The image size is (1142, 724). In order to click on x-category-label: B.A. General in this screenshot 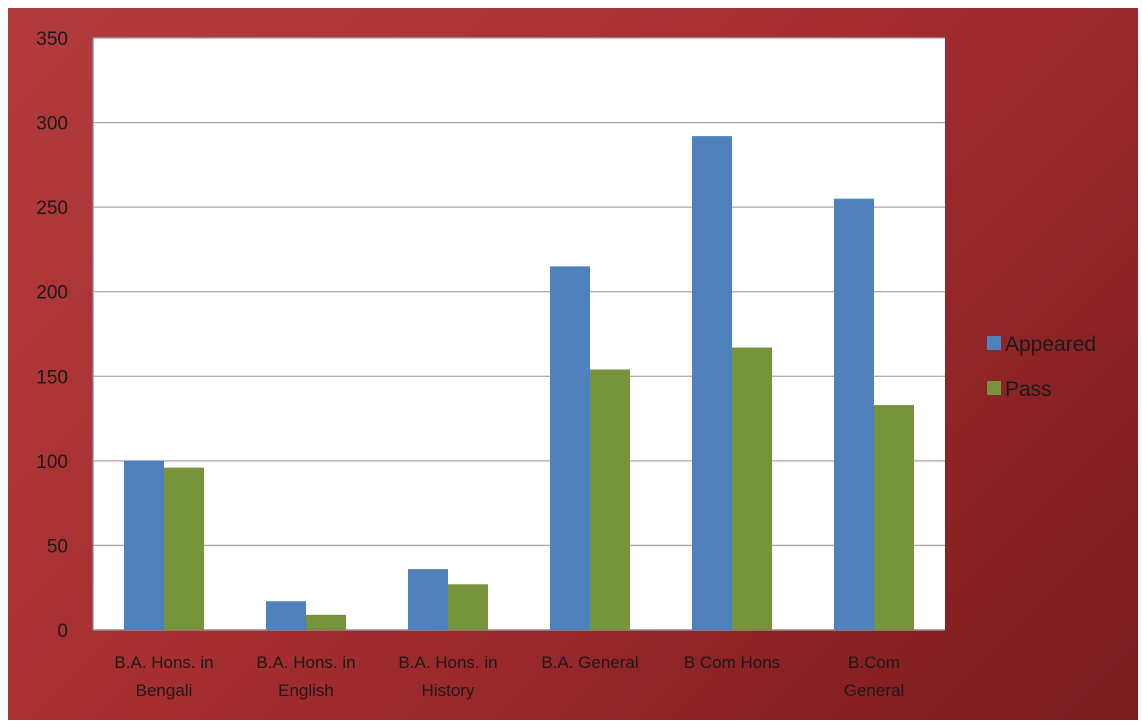, I will do `click(589, 662)`.